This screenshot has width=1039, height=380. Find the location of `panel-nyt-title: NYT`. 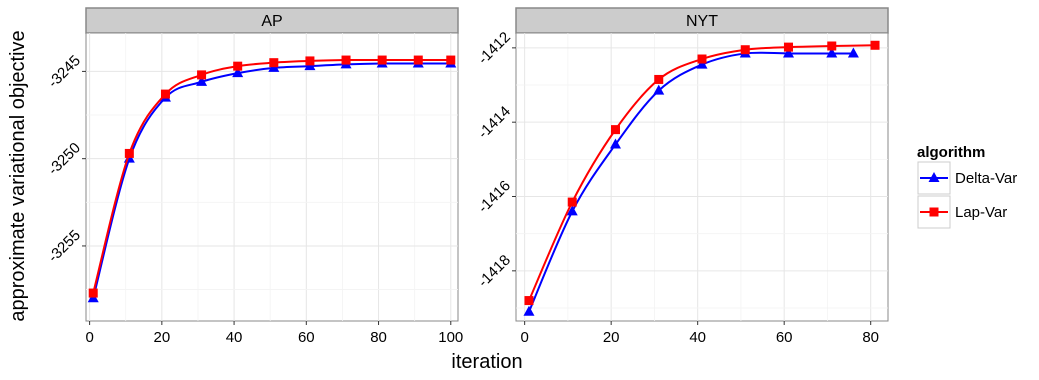

panel-nyt-title: NYT is located at coordinates (702, 21).